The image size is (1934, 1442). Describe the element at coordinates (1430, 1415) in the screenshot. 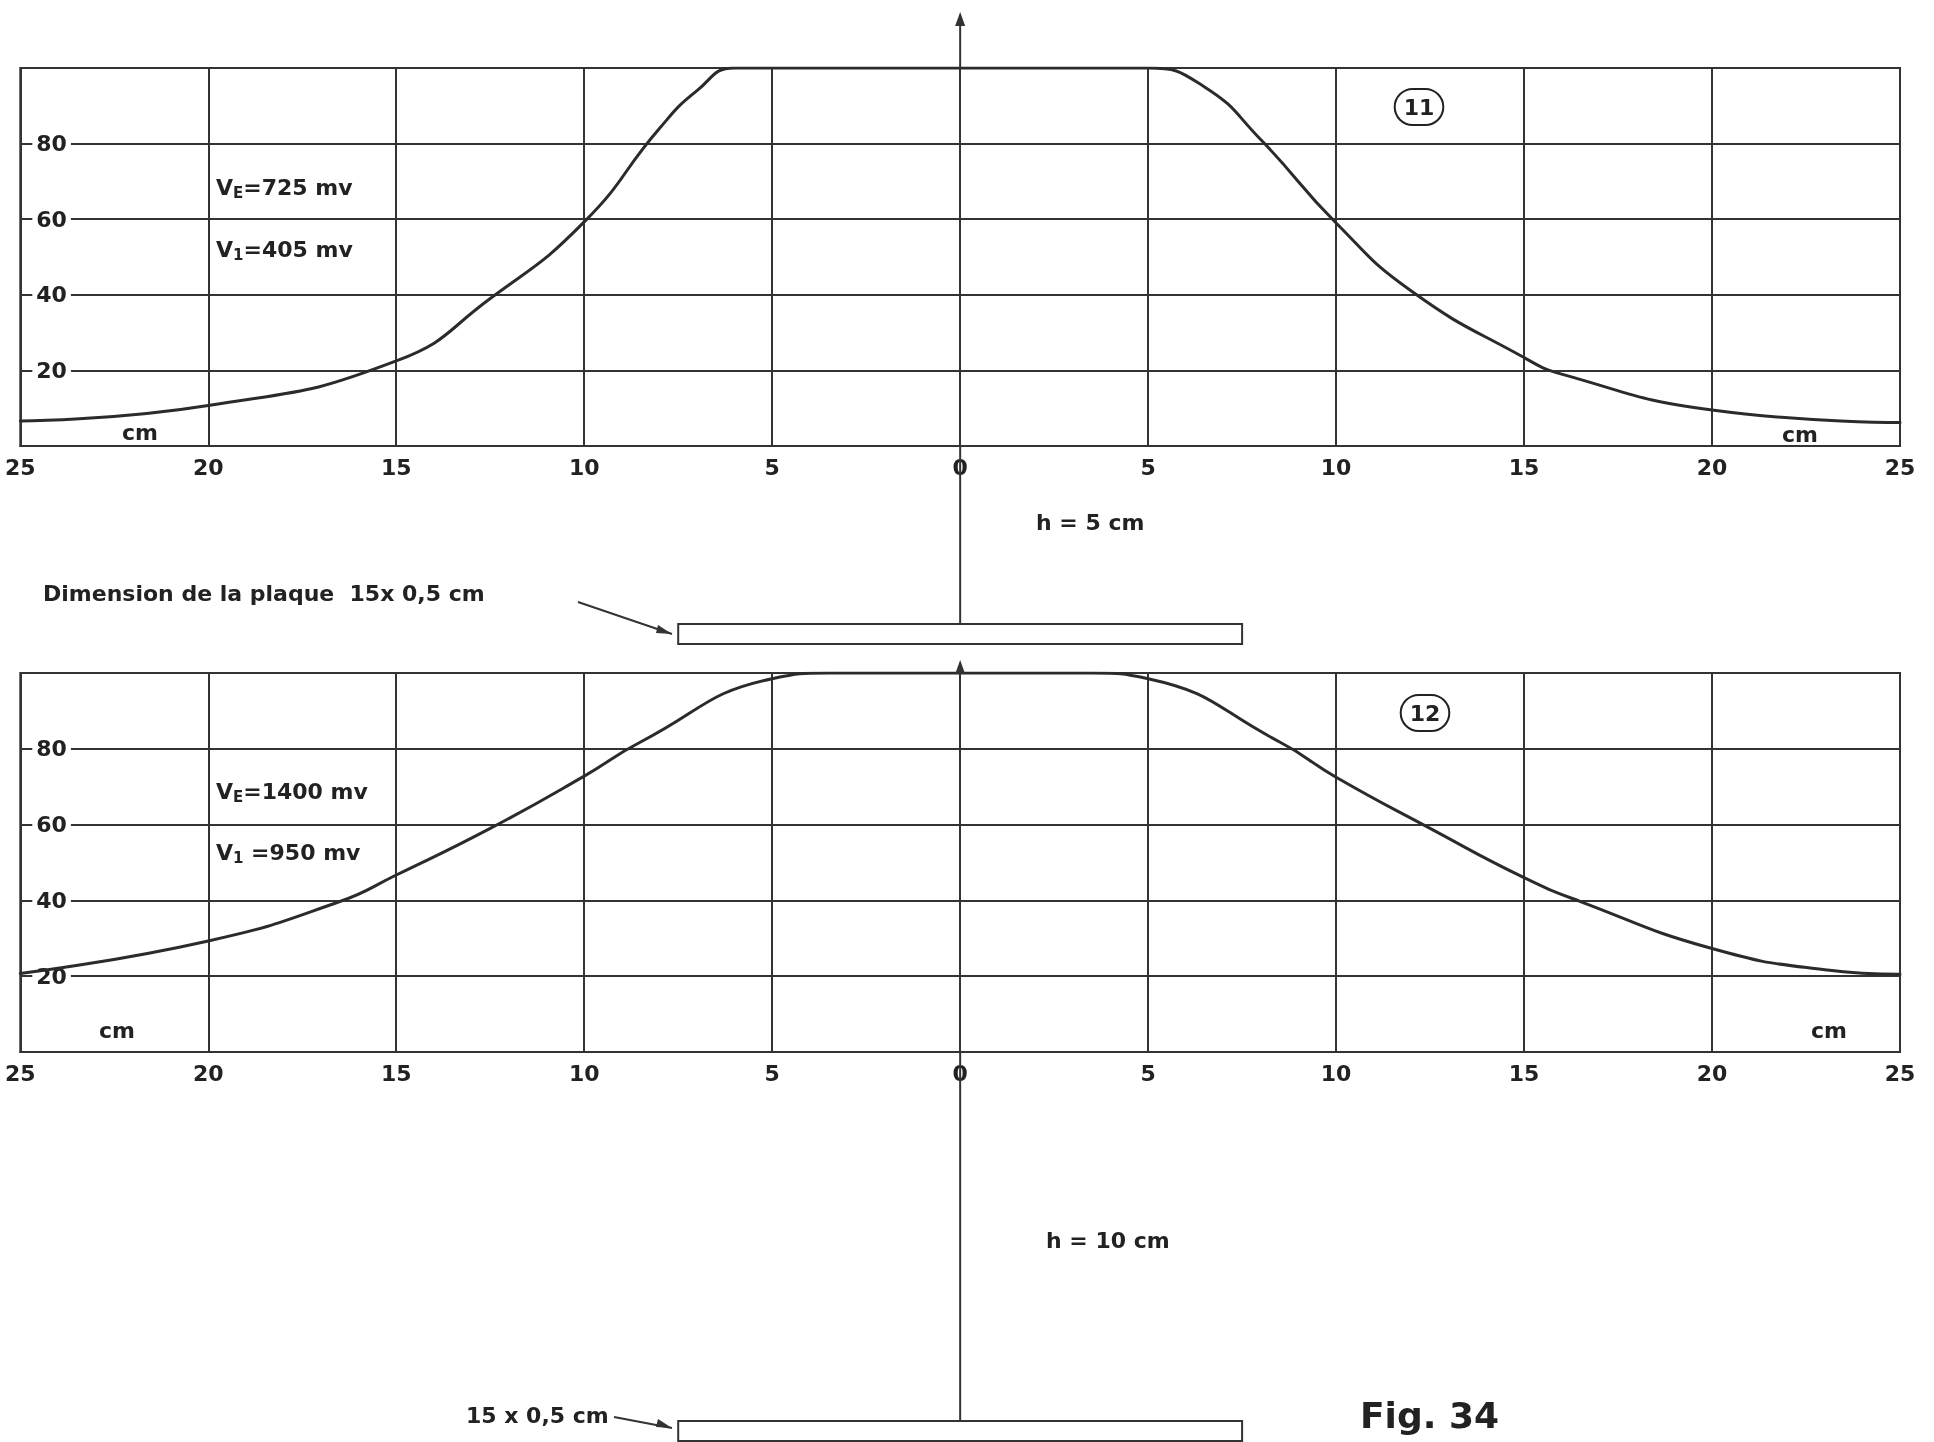

I see `caption: Fig. 34` at that location.